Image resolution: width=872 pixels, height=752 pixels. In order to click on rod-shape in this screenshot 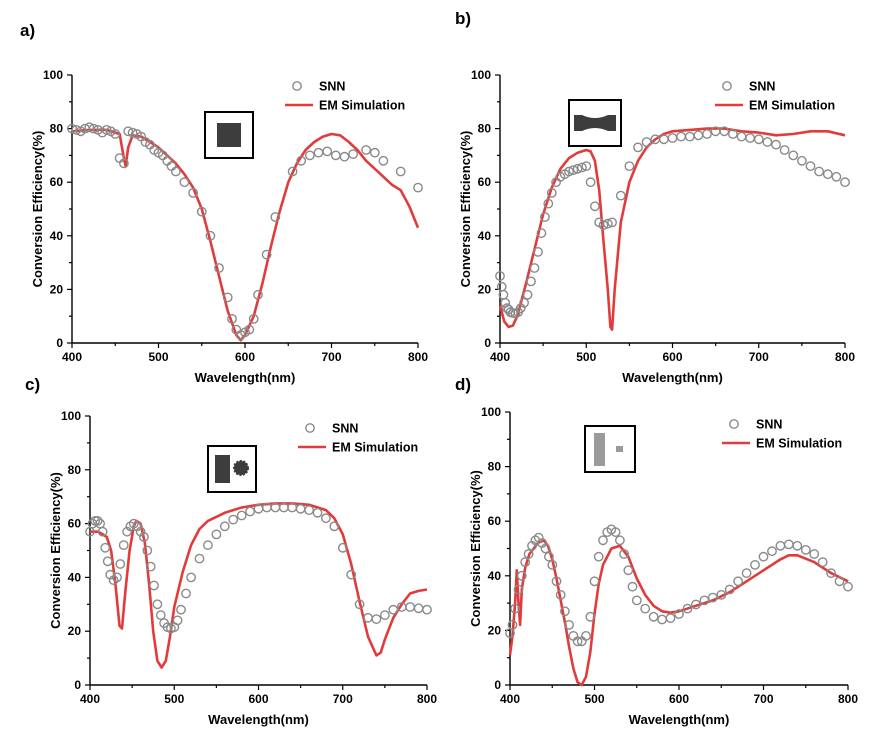, I will do `click(222, 469)`.